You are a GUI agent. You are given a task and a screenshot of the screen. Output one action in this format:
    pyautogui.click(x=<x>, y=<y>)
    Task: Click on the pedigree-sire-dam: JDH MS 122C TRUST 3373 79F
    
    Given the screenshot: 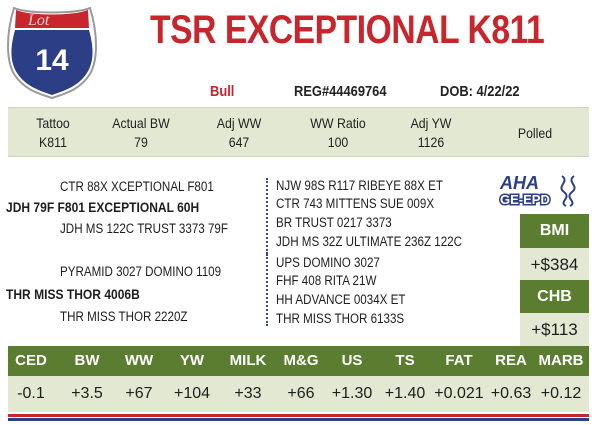 What is the action you would take?
    pyautogui.click(x=144, y=228)
    